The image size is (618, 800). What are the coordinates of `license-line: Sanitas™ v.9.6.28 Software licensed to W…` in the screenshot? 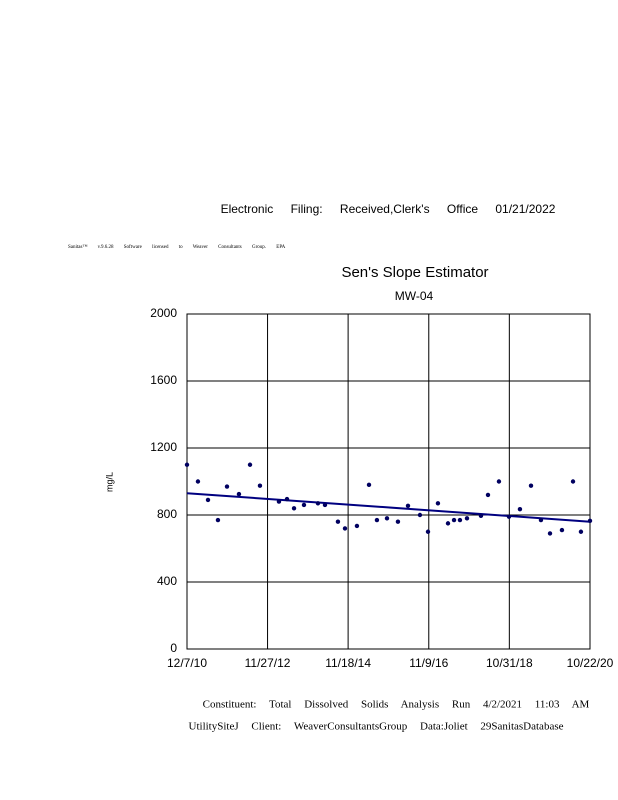 It's located at (177, 247).